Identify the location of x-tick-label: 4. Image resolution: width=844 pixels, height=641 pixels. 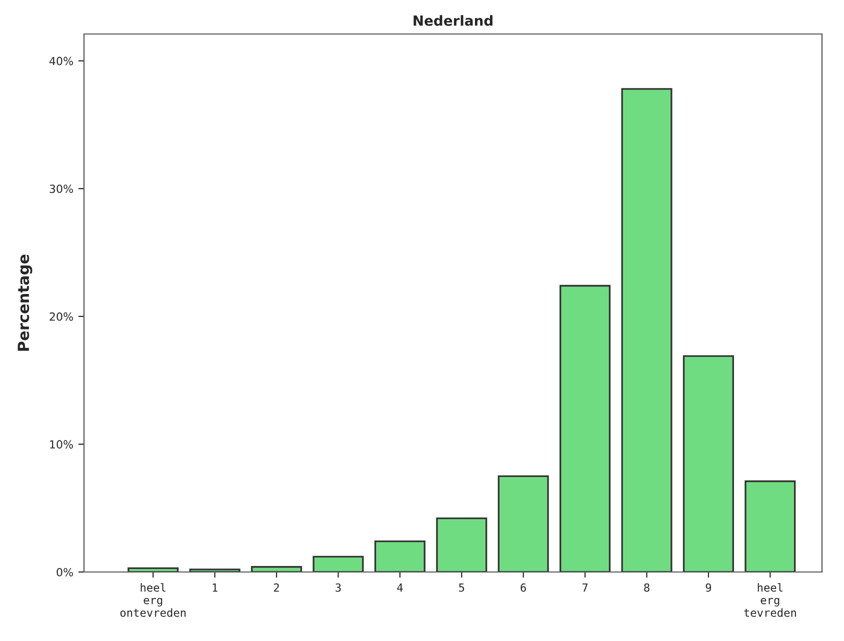
(400, 588).